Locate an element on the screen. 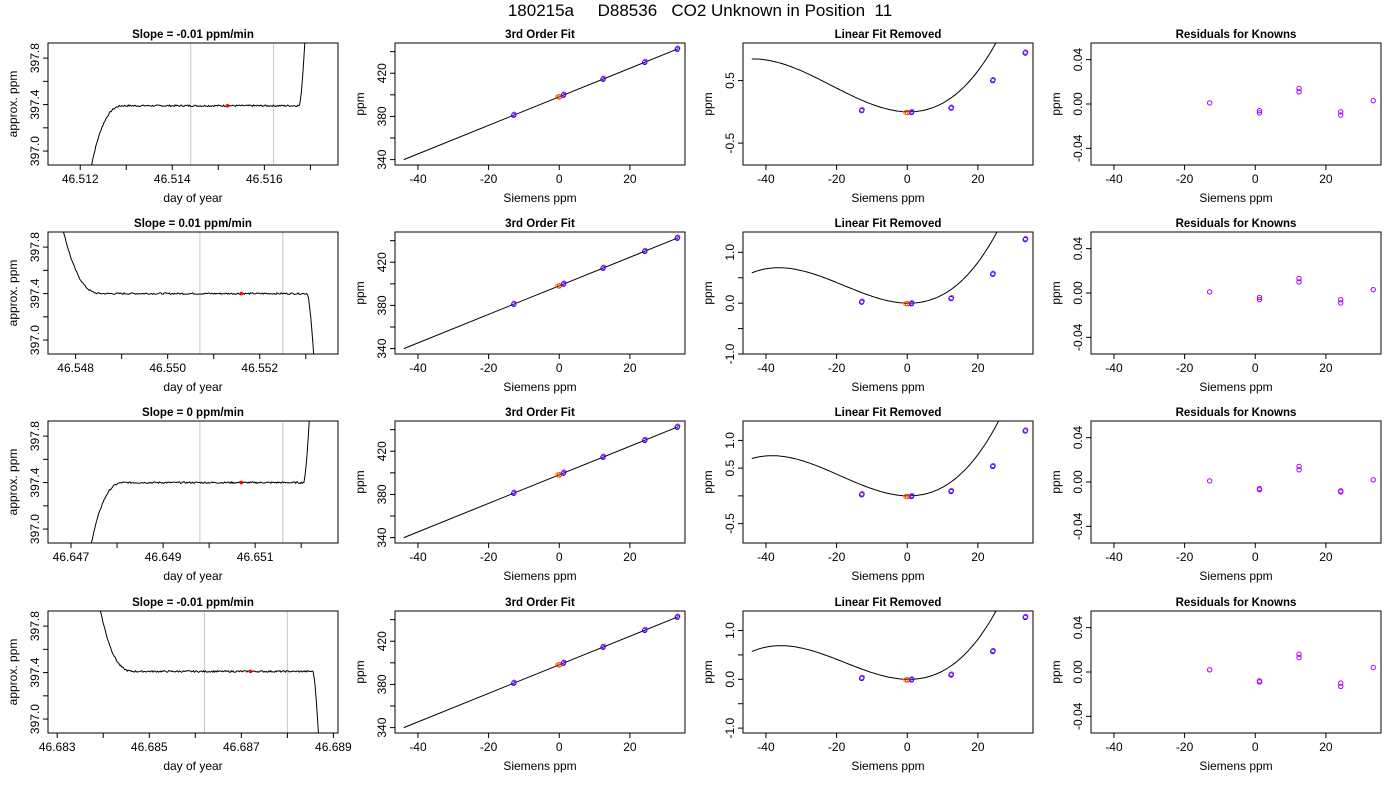 The height and width of the screenshot is (800, 1400). x-tick-label: 46.514 is located at coordinates (172, 179).